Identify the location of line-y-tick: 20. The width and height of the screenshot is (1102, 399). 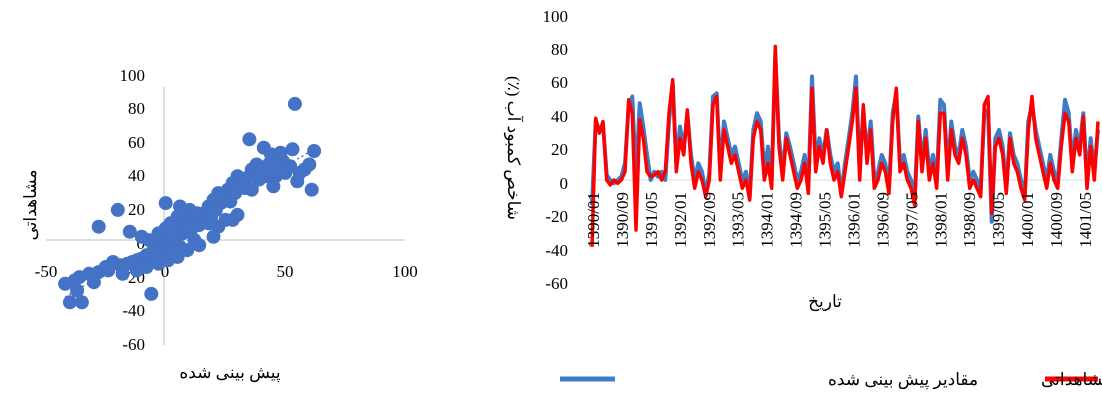
(559, 149).